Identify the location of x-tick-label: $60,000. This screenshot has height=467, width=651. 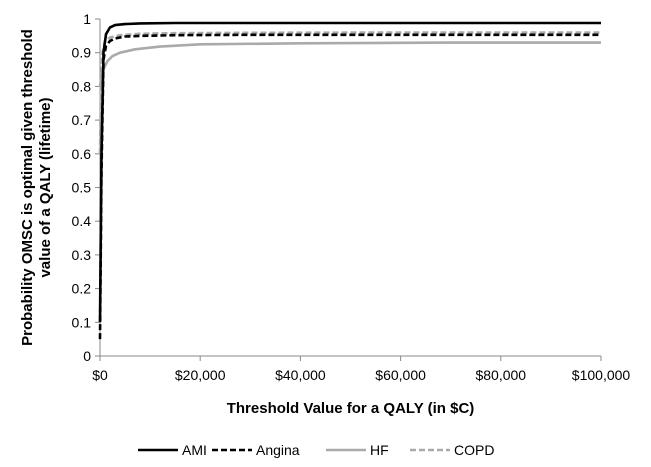
(400, 375).